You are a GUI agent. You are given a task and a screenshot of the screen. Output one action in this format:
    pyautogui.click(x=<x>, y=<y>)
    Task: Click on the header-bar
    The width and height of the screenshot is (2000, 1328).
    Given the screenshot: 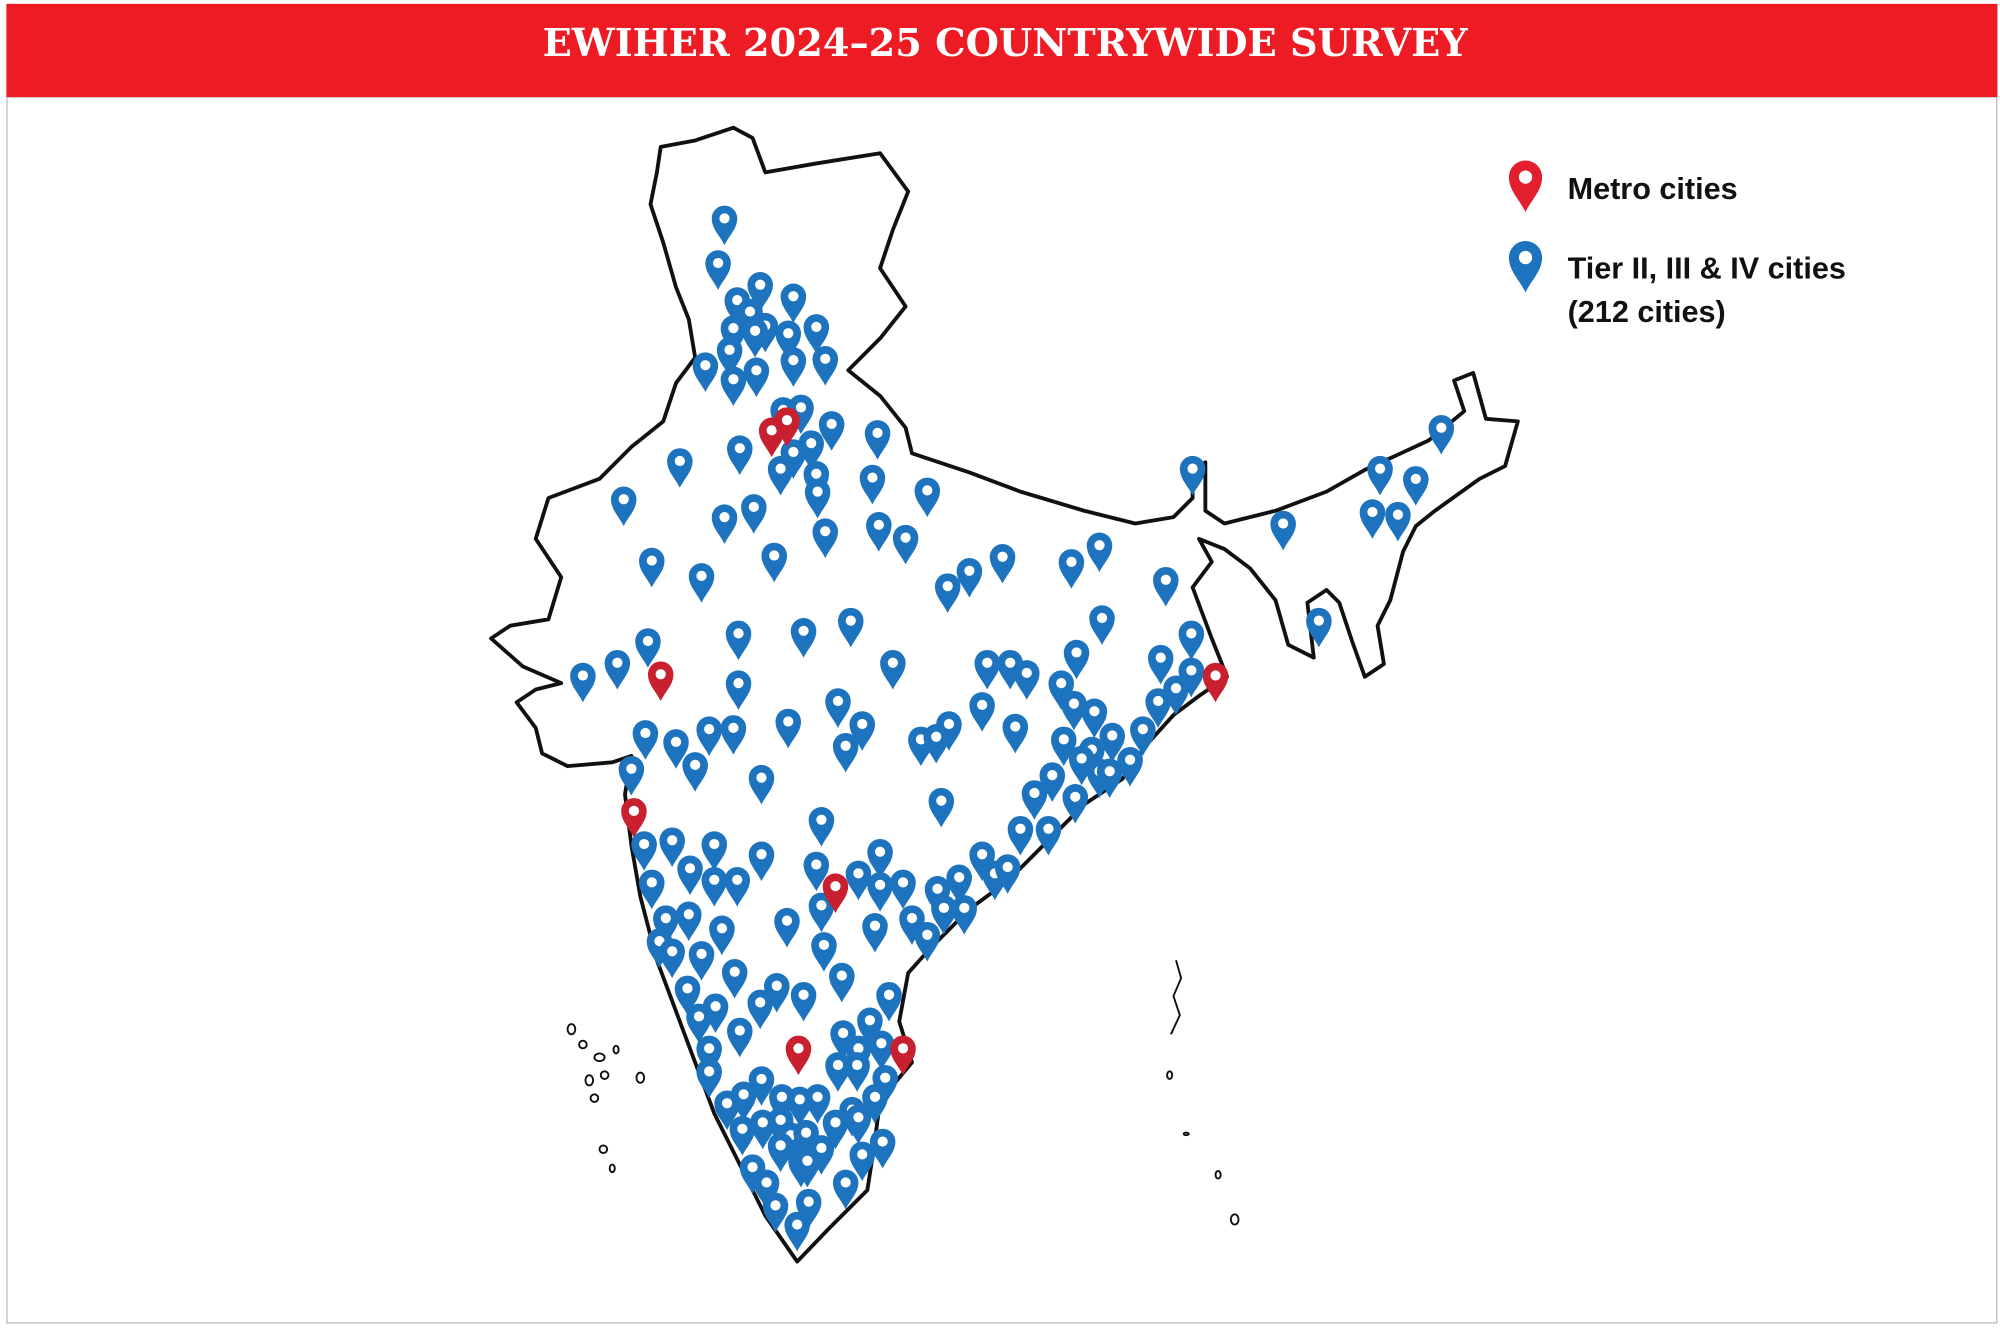 What is the action you would take?
    pyautogui.click(x=1002, y=50)
    